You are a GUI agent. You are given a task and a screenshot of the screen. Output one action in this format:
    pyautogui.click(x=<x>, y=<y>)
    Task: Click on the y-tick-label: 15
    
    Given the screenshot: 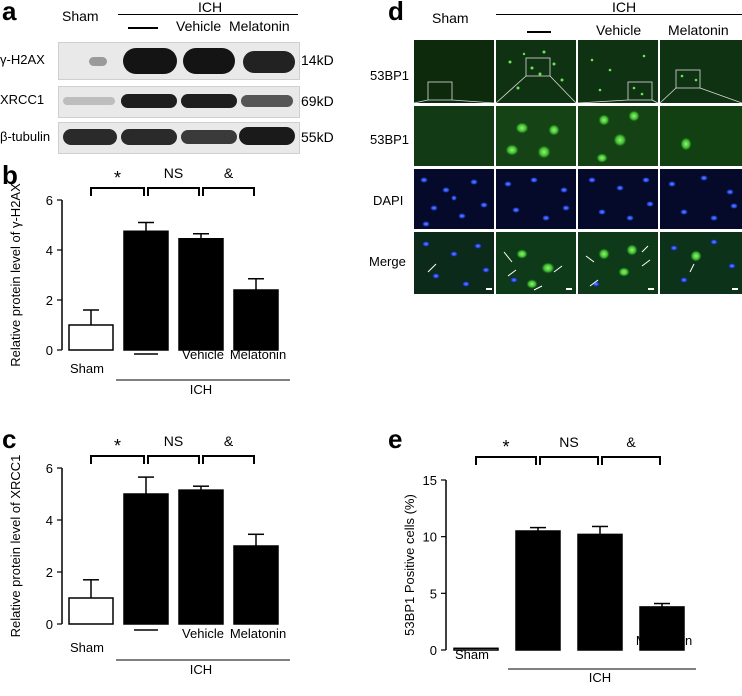 What is the action you would take?
    pyautogui.click(x=430, y=480)
    